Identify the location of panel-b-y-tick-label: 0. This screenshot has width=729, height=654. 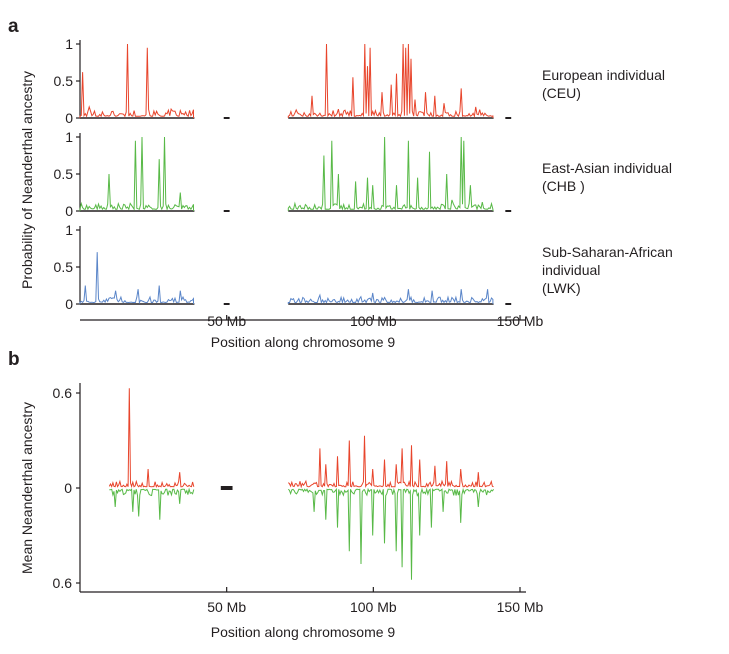
(68, 488).